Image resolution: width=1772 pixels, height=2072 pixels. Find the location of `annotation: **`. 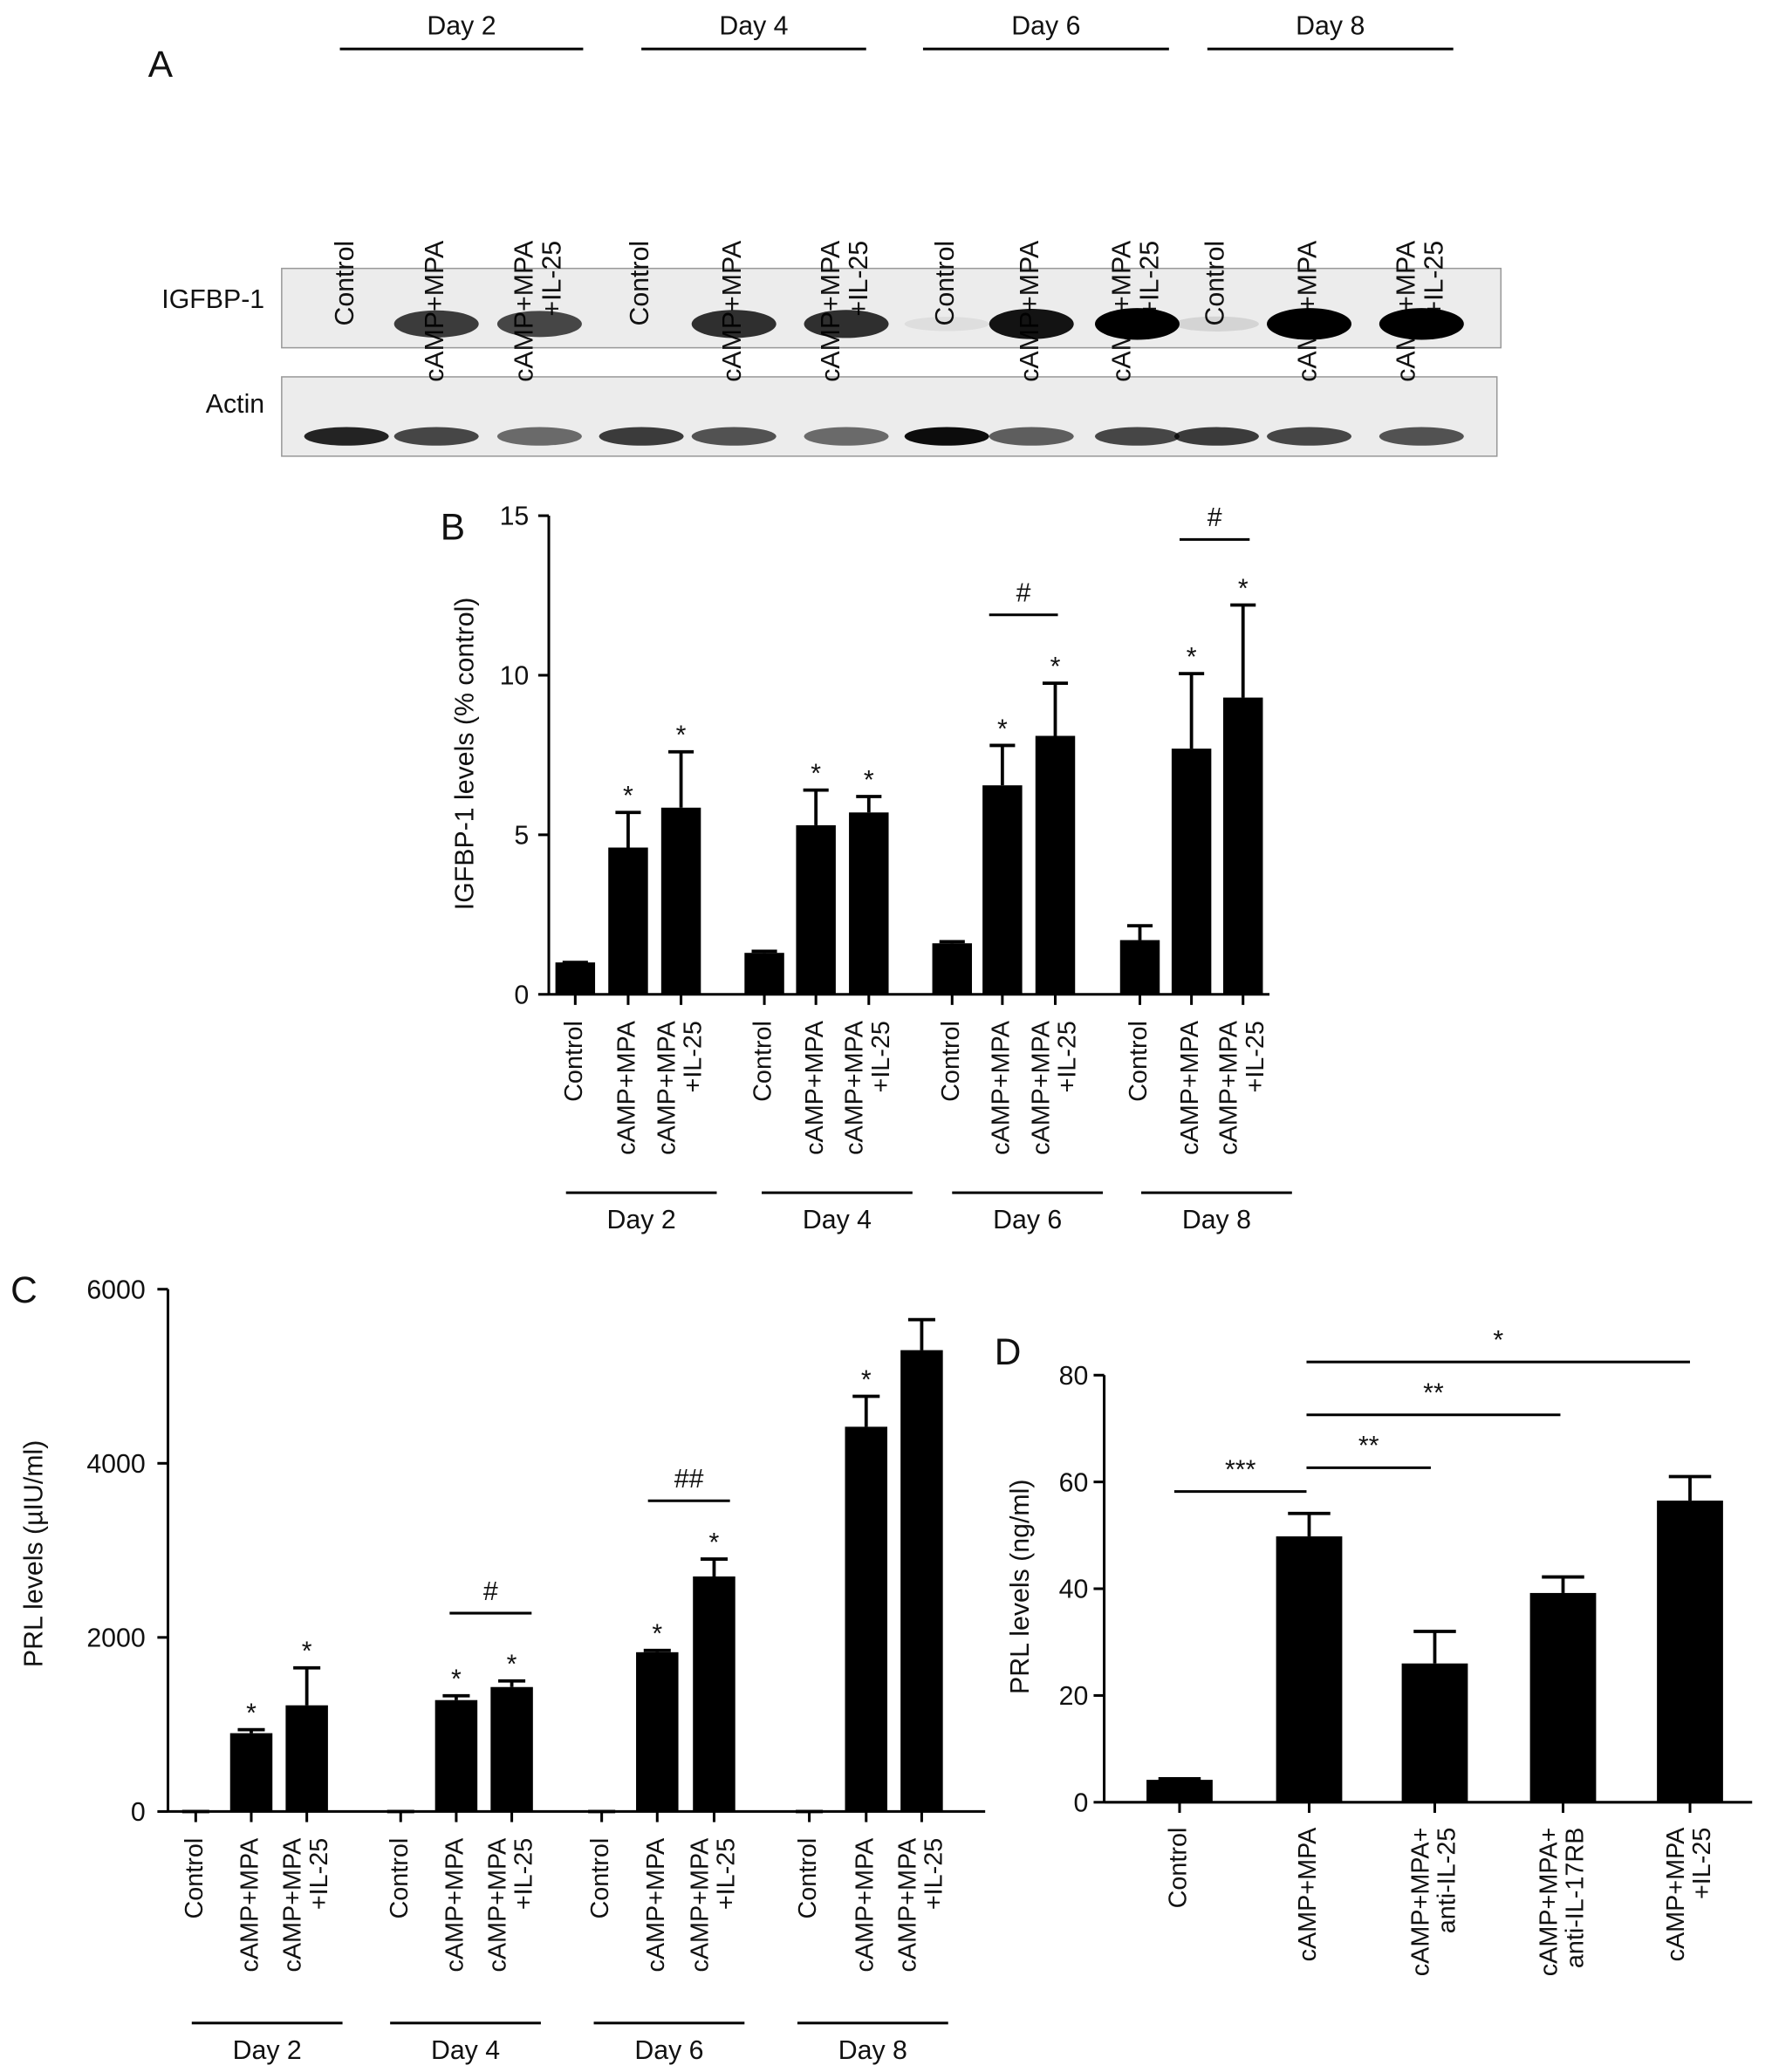

annotation: ** is located at coordinates (1368, 1446).